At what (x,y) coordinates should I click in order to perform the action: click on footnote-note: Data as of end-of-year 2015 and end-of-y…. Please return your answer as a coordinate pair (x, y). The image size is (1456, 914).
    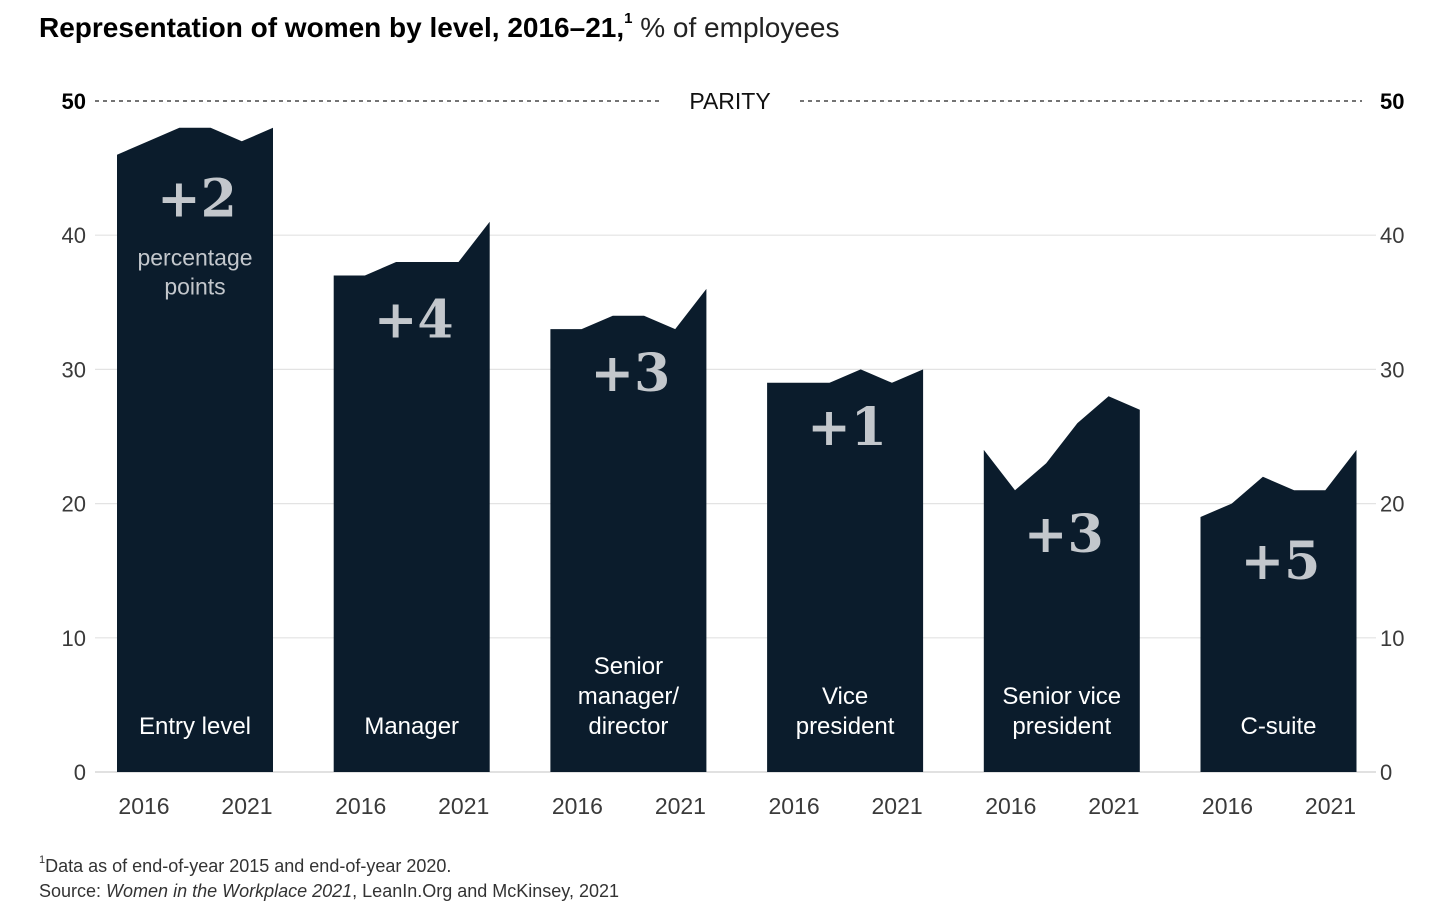
    Looking at the image, I should click on (248, 866).